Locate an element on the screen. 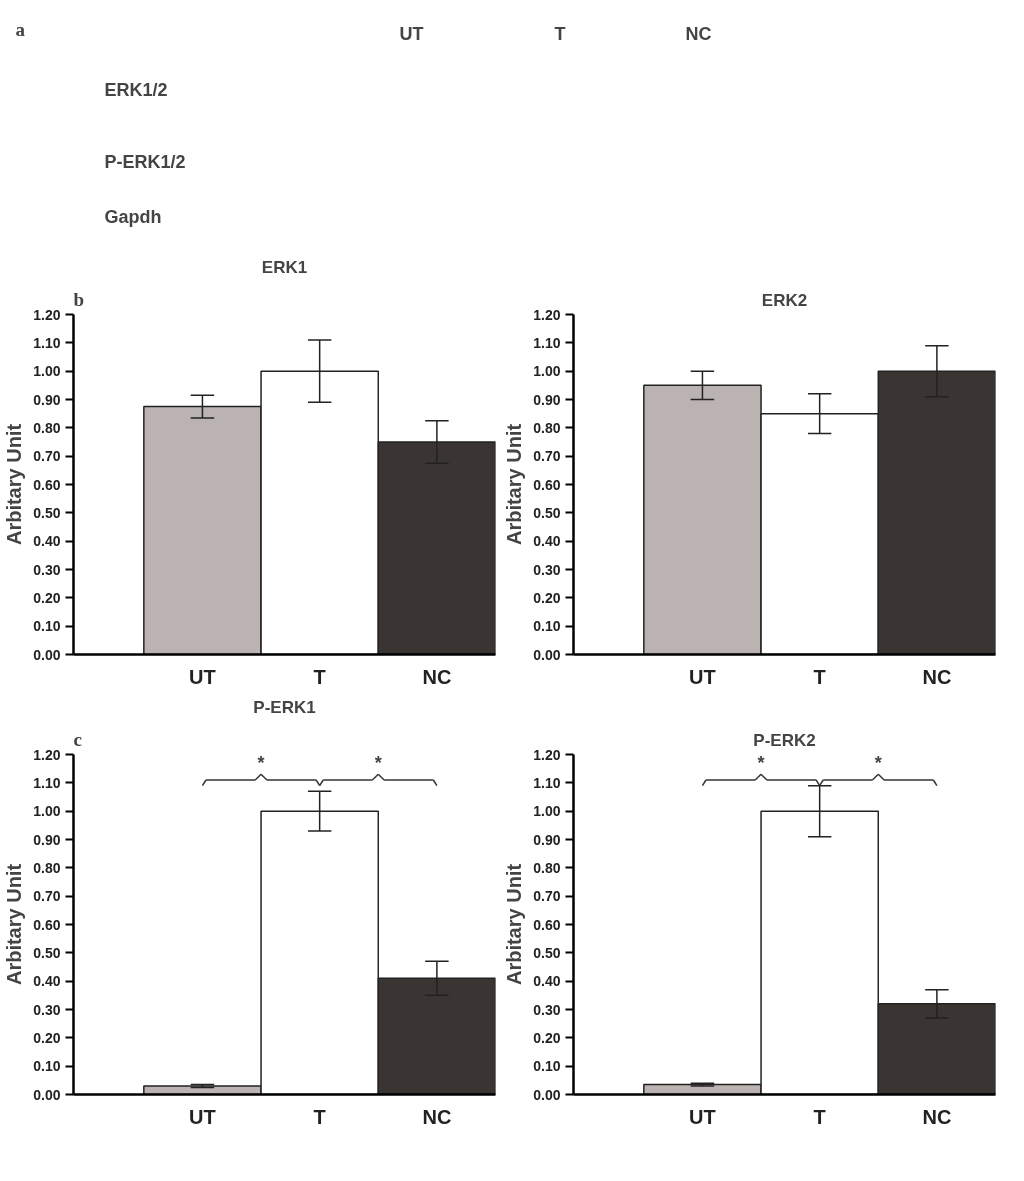  text: UT is located at coordinates (411, 34).